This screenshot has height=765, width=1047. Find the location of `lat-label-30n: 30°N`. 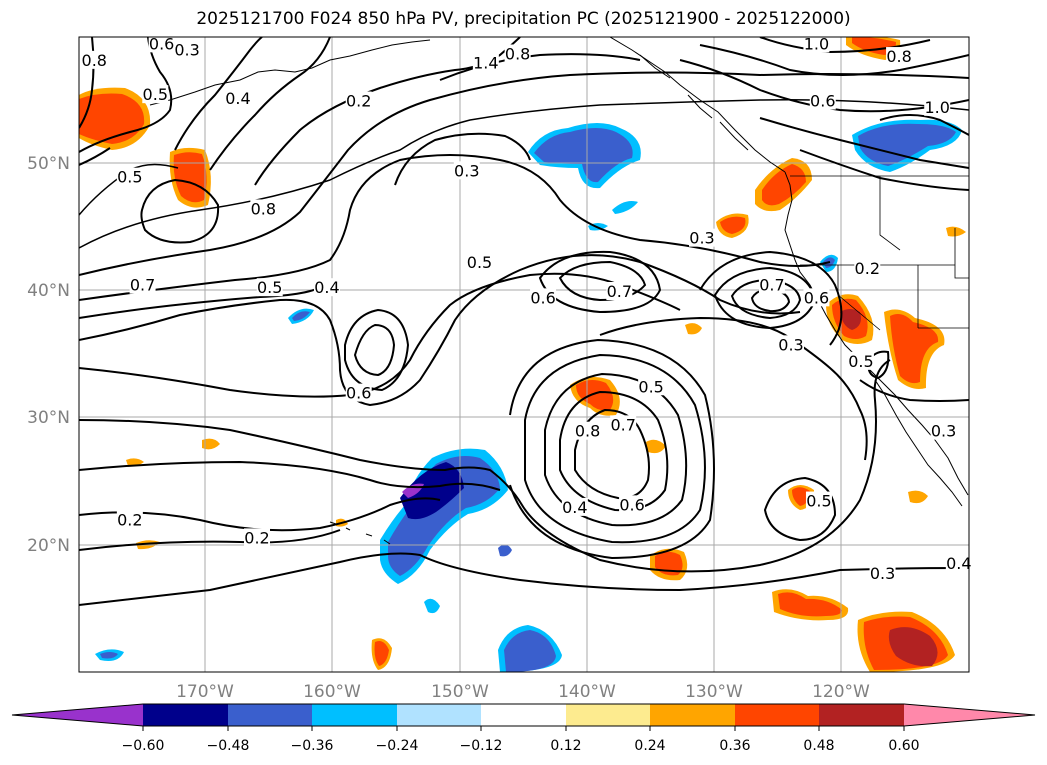

lat-label-30n: 30°N is located at coordinates (48, 418).